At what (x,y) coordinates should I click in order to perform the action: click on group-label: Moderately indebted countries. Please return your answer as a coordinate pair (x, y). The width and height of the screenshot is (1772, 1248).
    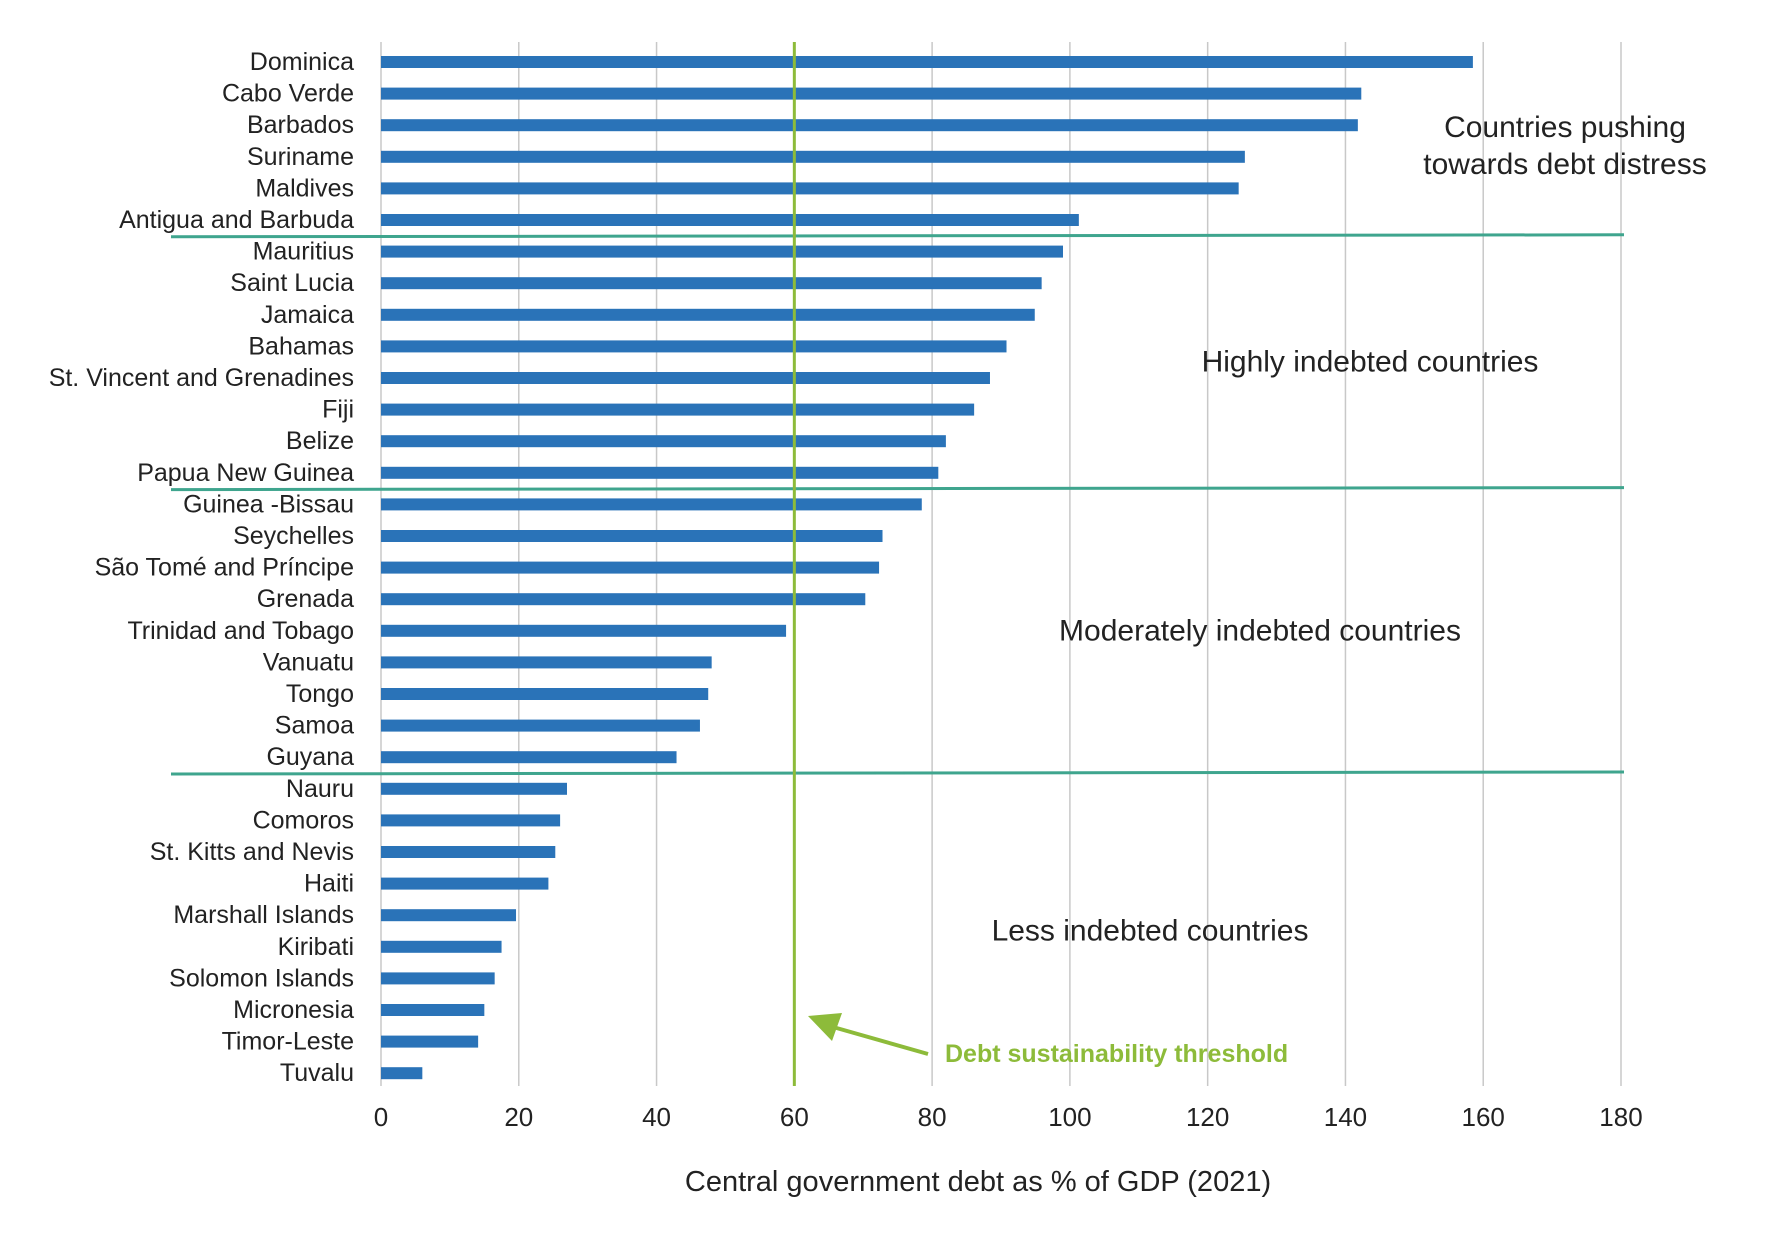
    Looking at the image, I should click on (1260, 630).